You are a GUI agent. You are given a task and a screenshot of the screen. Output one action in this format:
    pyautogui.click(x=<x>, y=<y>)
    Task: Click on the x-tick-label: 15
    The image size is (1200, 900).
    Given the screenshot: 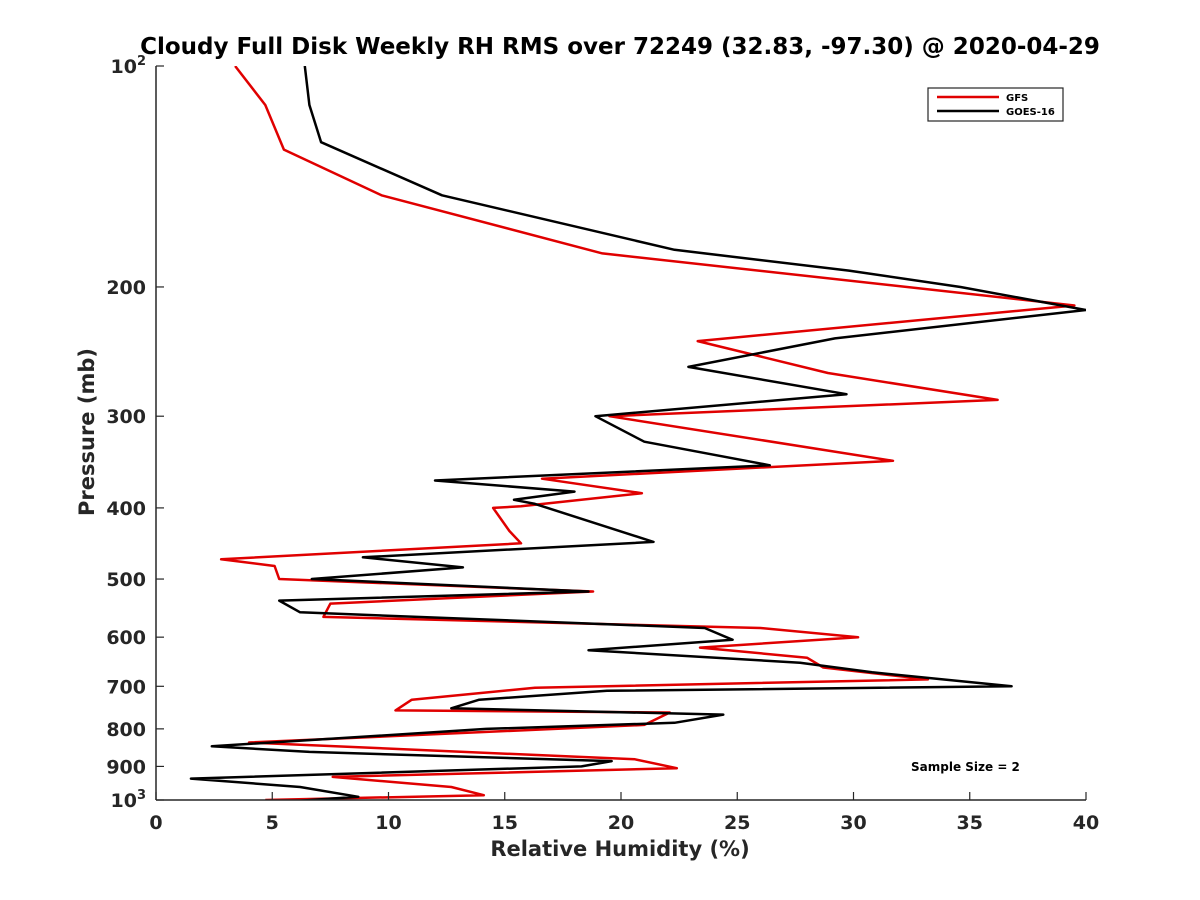 What is the action you would take?
    pyautogui.click(x=505, y=823)
    